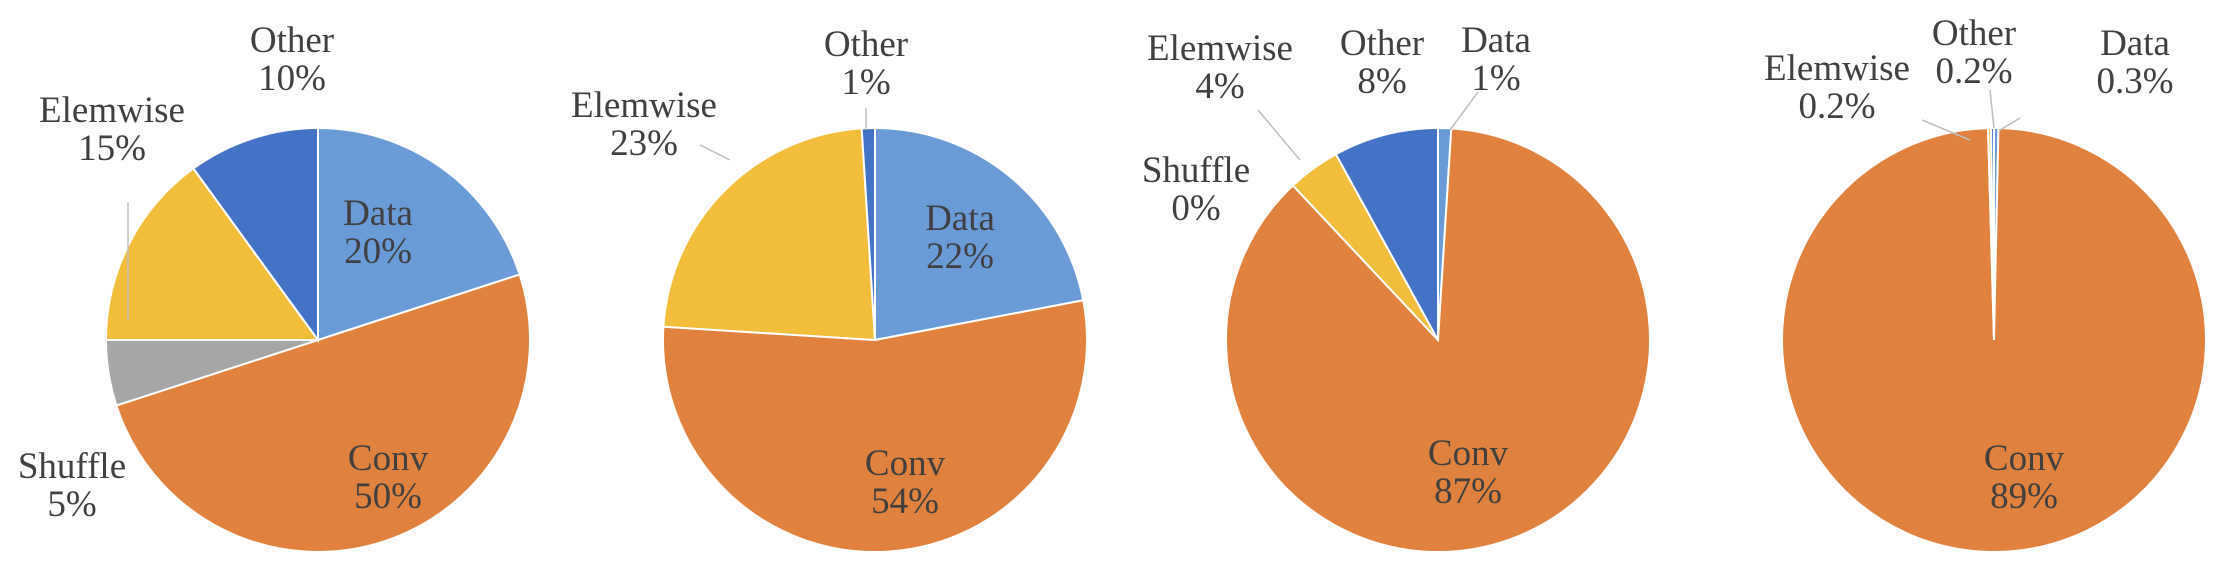  I want to click on slice-value-label: 50%, so click(388, 496).